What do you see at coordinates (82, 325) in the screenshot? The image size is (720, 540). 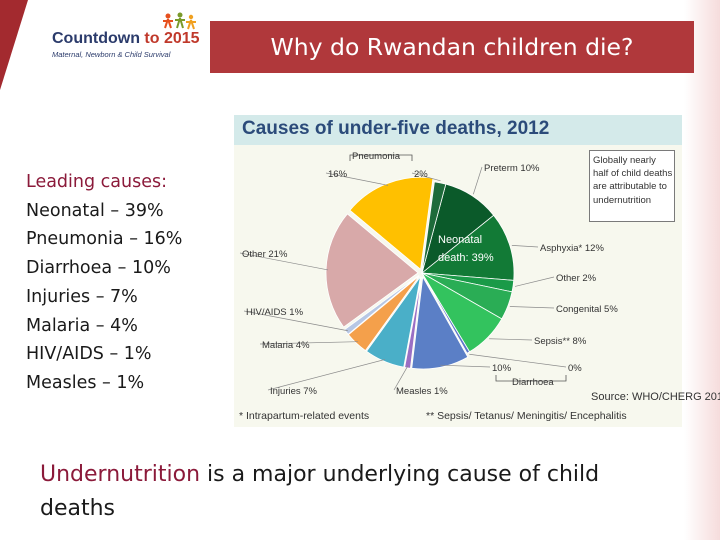 I see `cause-item: Malaria – 4%` at bounding box center [82, 325].